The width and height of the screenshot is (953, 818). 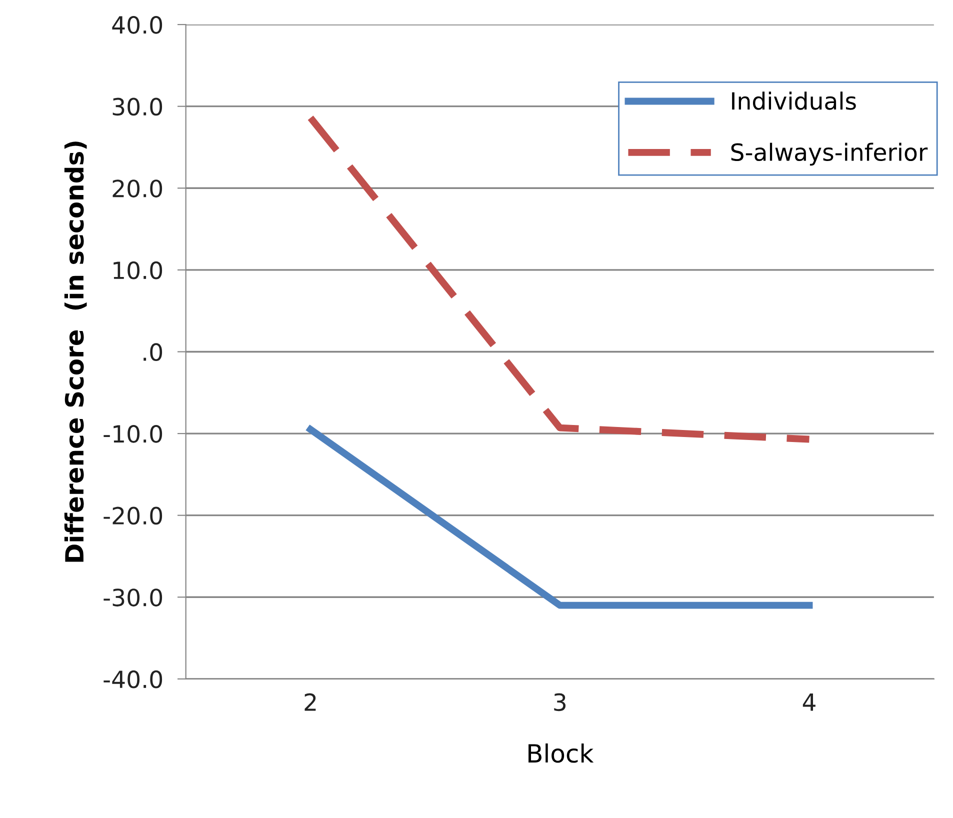 I want to click on legend-label: Individuals, so click(x=794, y=101).